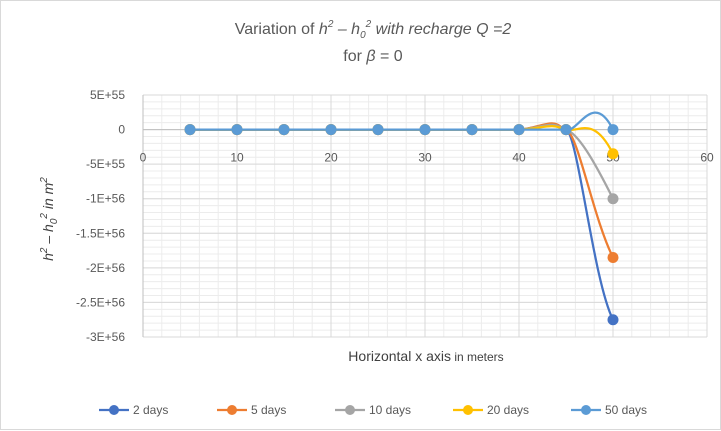 This screenshot has width=721, height=431. Describe the element at coordinates (105, 268) in the screenshot. I see `y-tick-label: -2E+56` at that location.